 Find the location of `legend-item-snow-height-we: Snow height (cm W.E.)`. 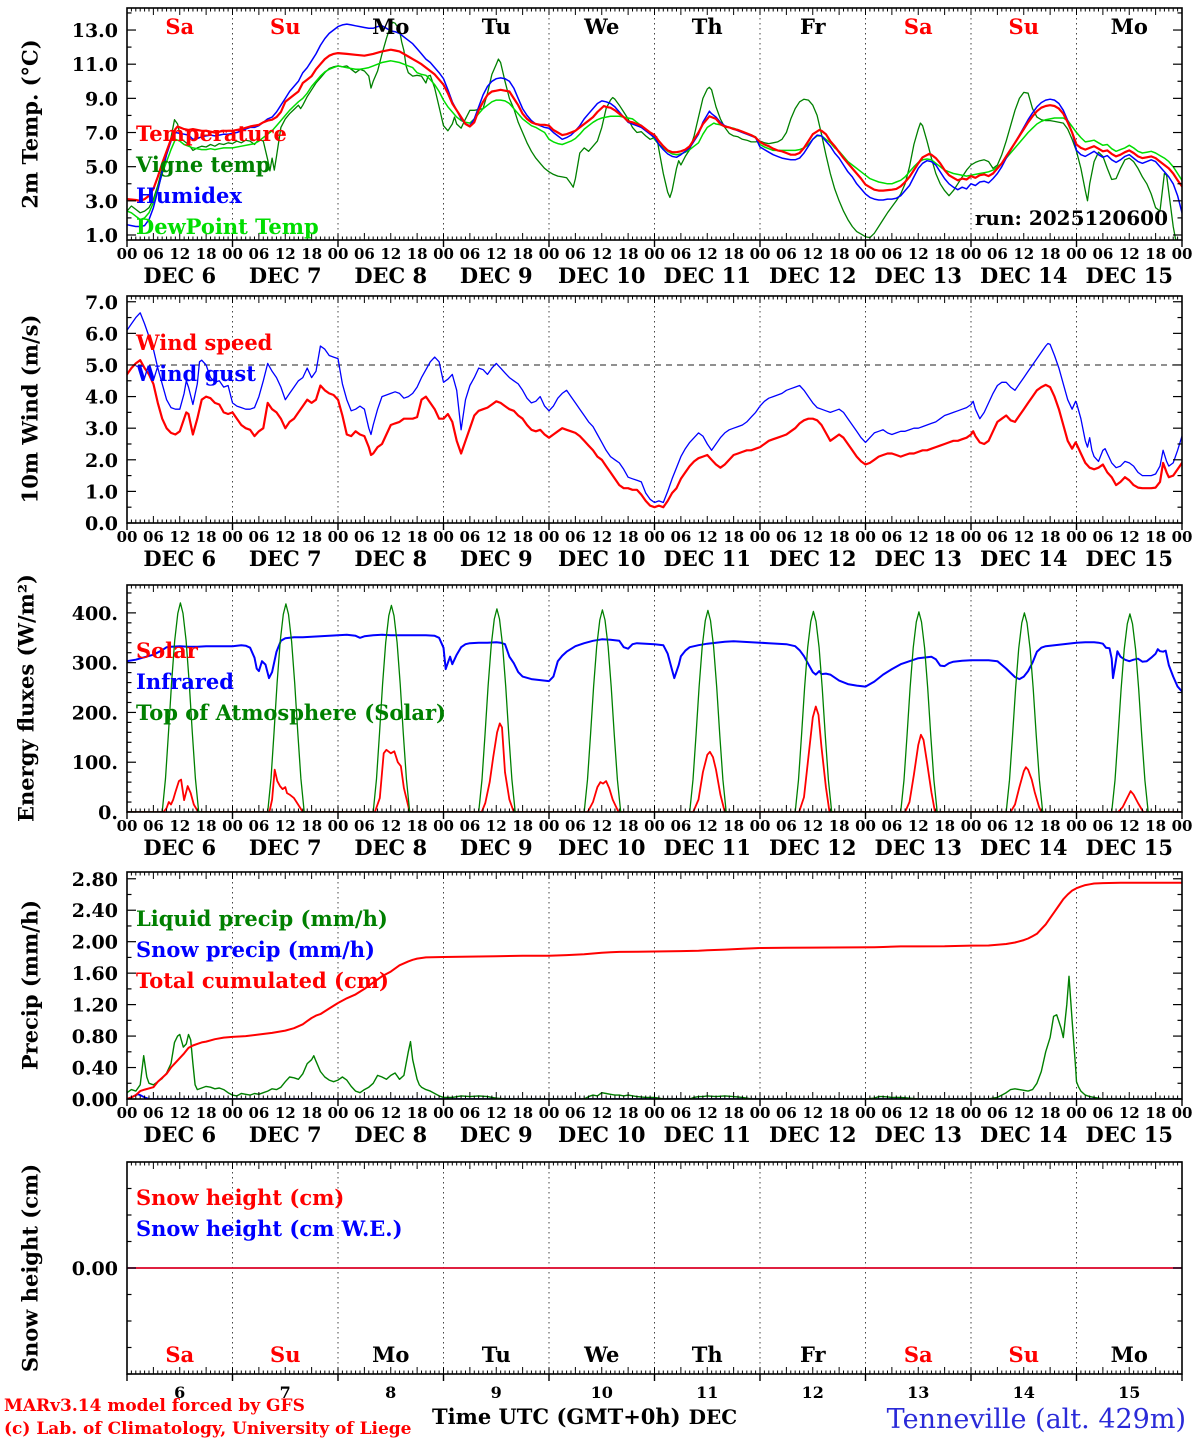

legend-item-snow-height-we: Snow height (cm W.E.) is located at coordinates (269, 1228).